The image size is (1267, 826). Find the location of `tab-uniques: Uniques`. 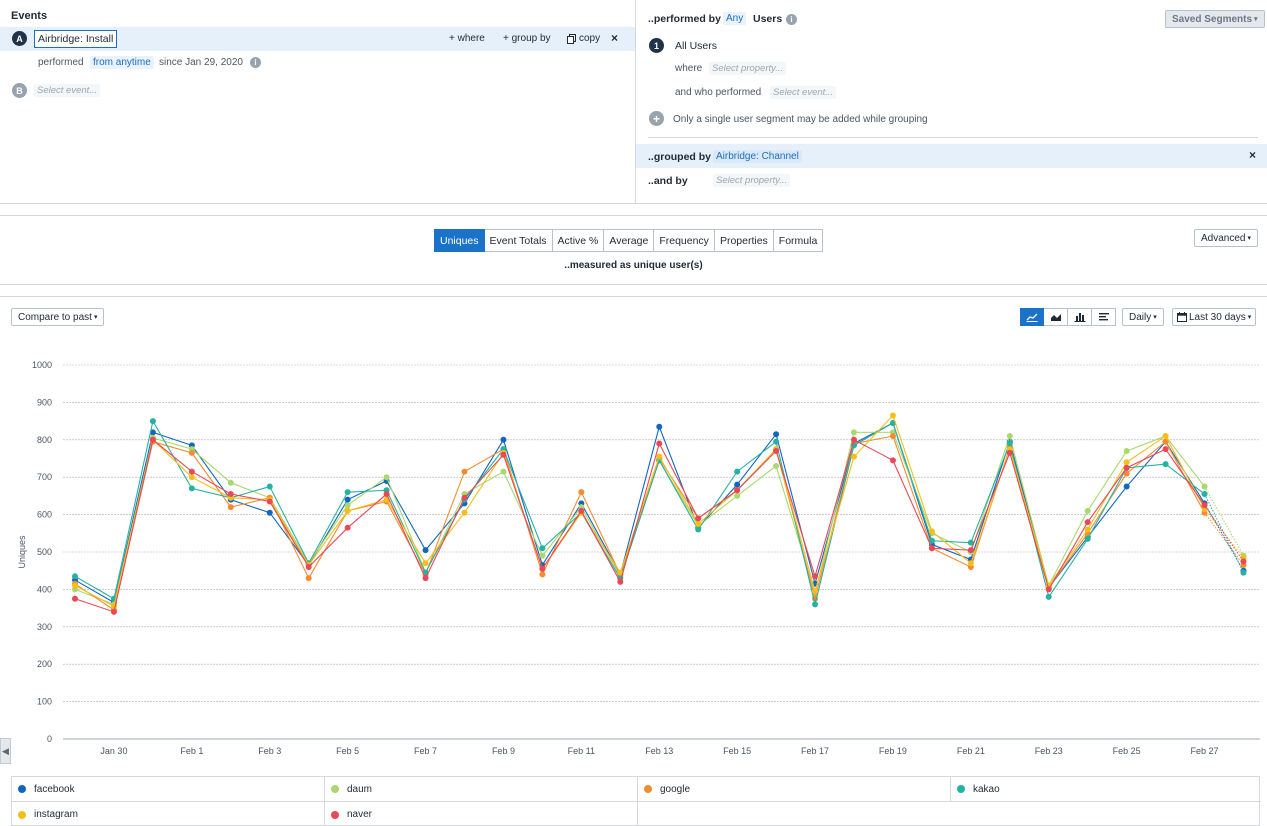

tab-uniques: Uniques is located at coordinates (459, 240).